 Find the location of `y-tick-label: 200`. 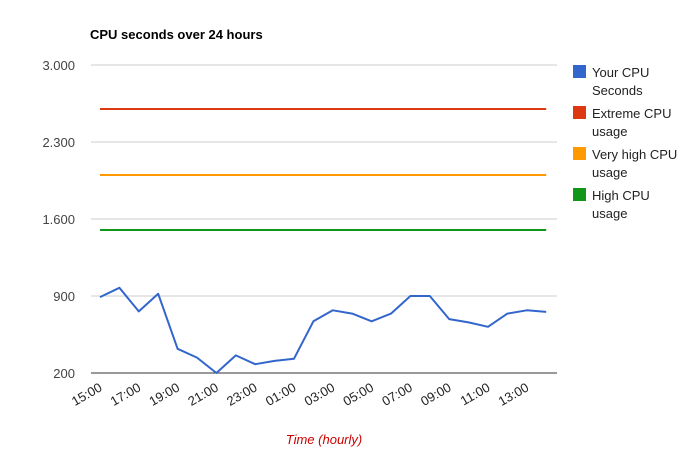

y-tick-label: 200 is located at coordinates (64, 373).